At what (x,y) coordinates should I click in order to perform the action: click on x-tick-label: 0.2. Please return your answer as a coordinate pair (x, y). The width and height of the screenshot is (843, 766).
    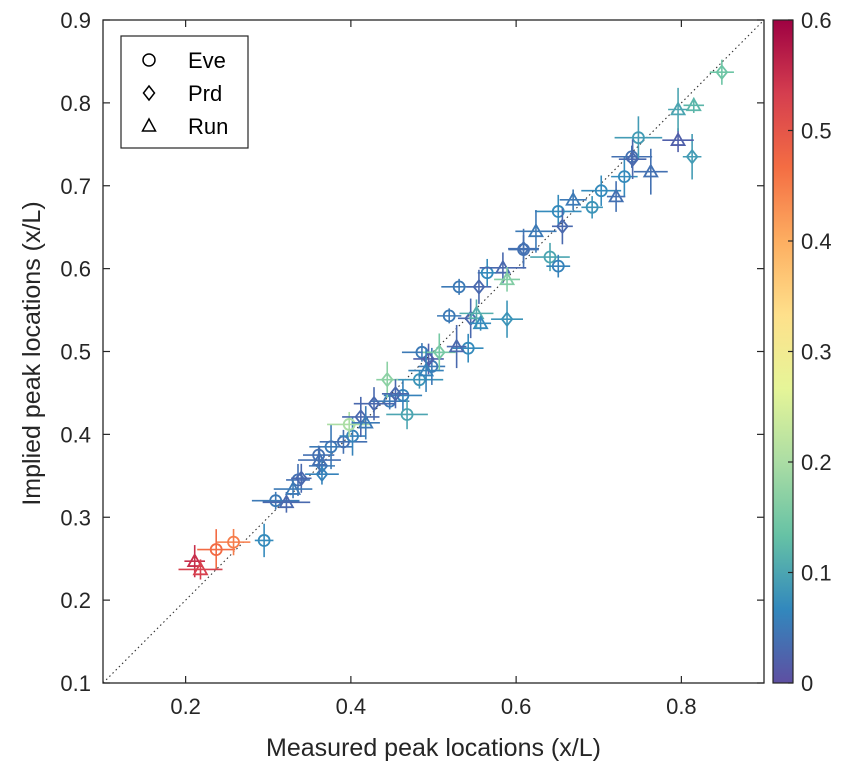
    Looking at the image, I should click on (185, 706).